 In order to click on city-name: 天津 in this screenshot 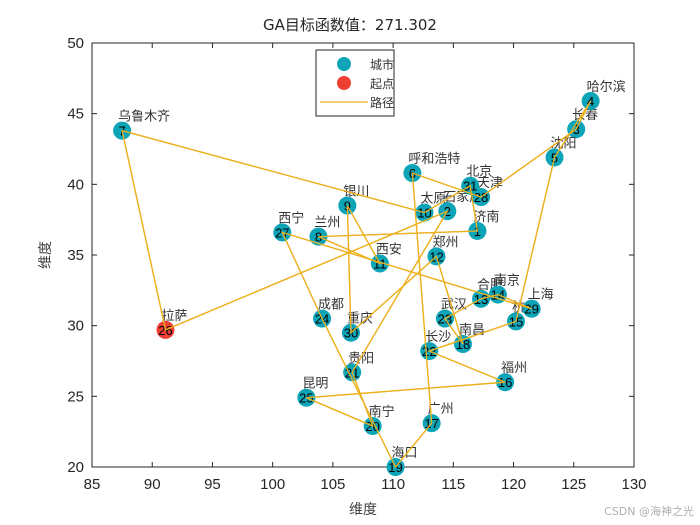, I will do `click(490, 183)`.